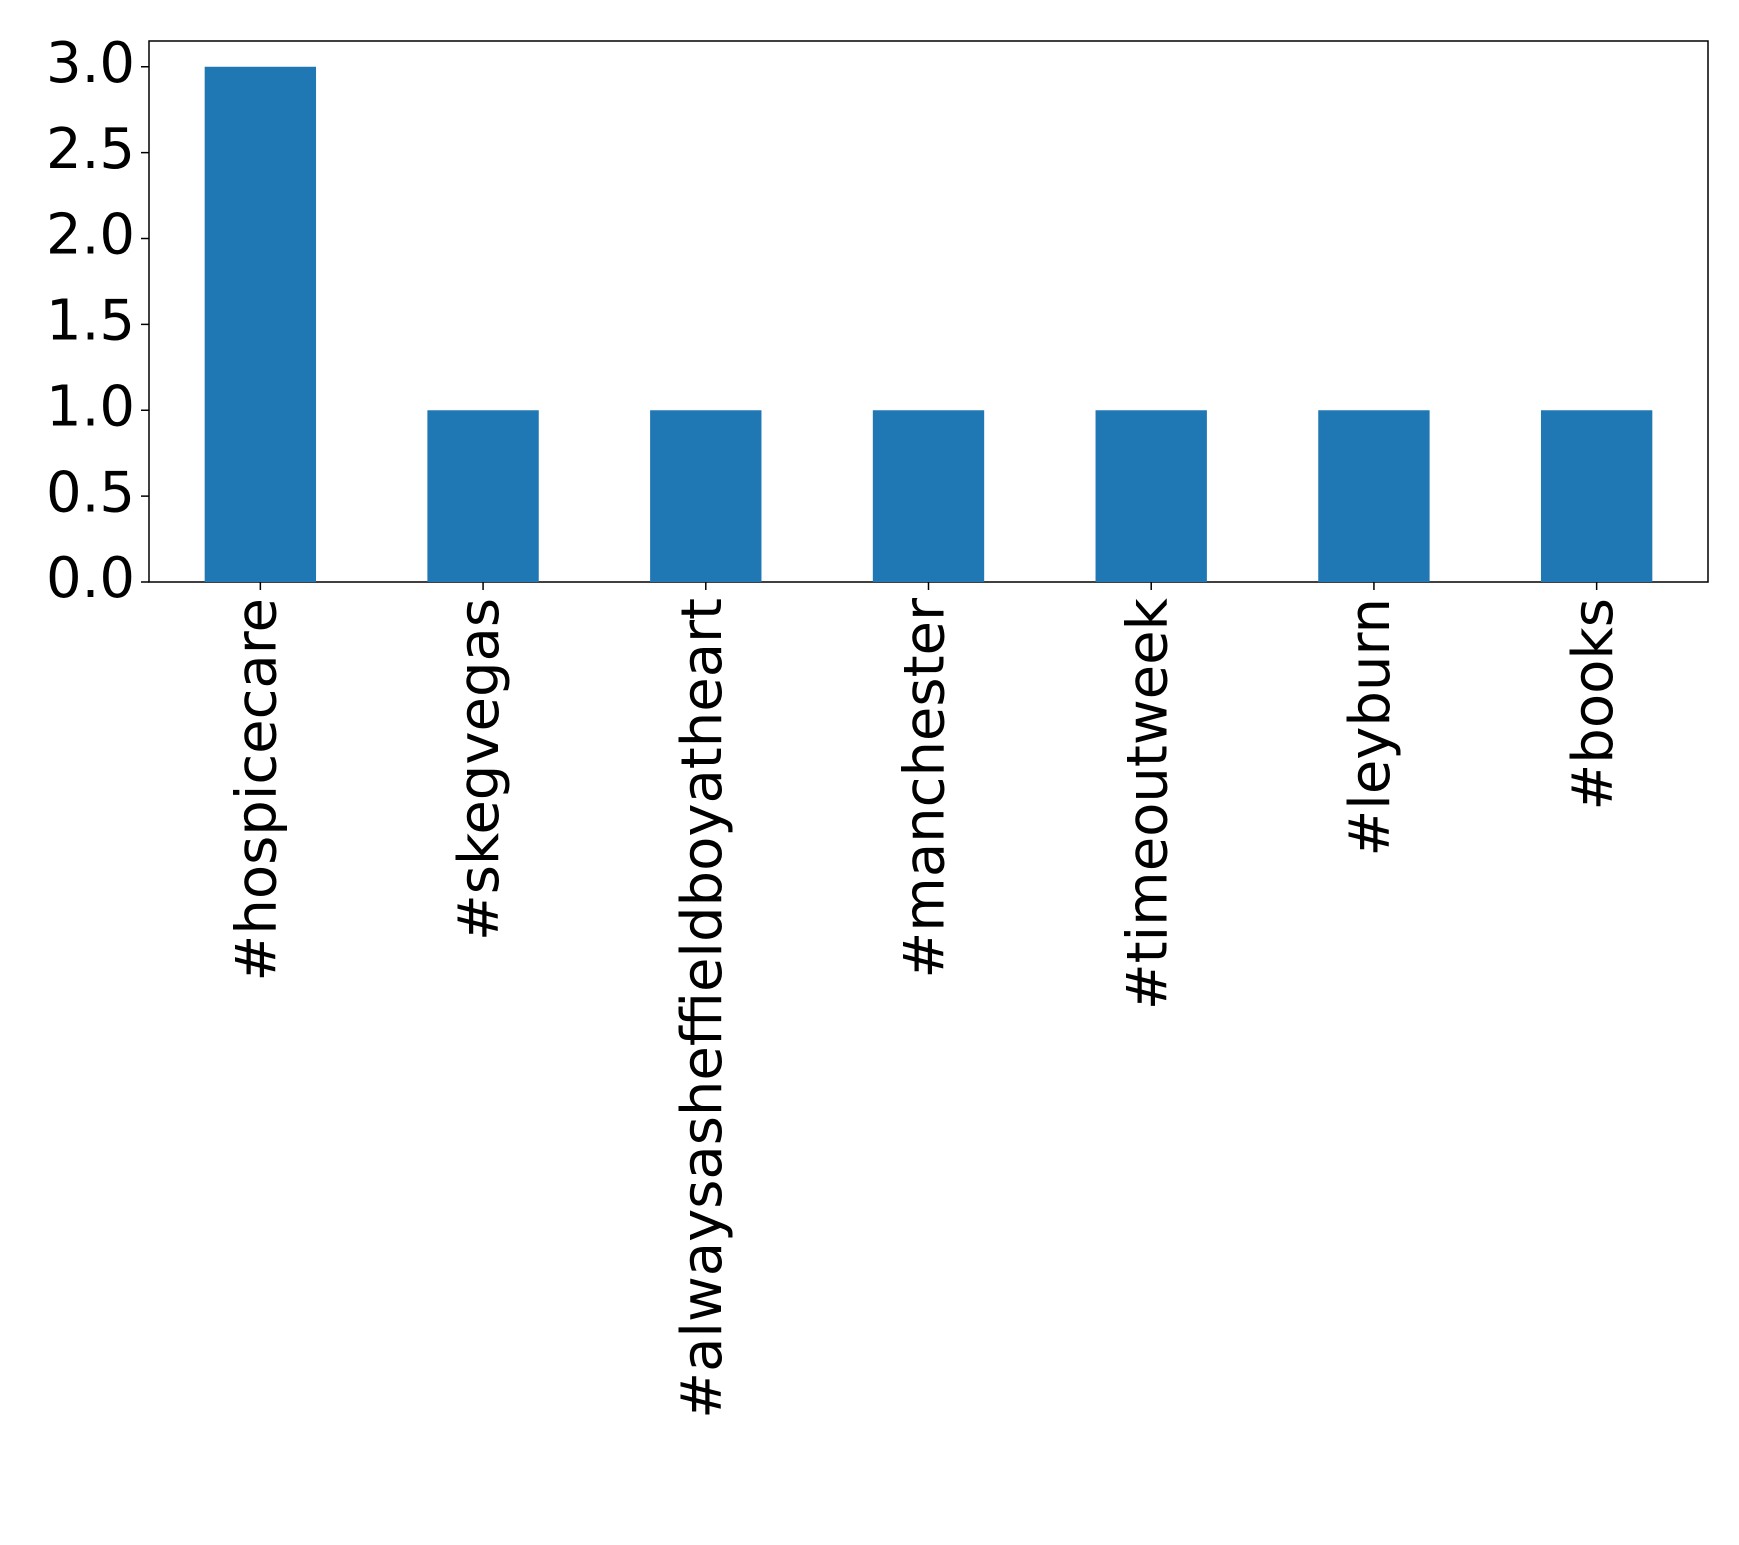 The height and width of the screenshot is (1545, 1739). I want to click on x-tick-label: #manchester, so click(925, 788).